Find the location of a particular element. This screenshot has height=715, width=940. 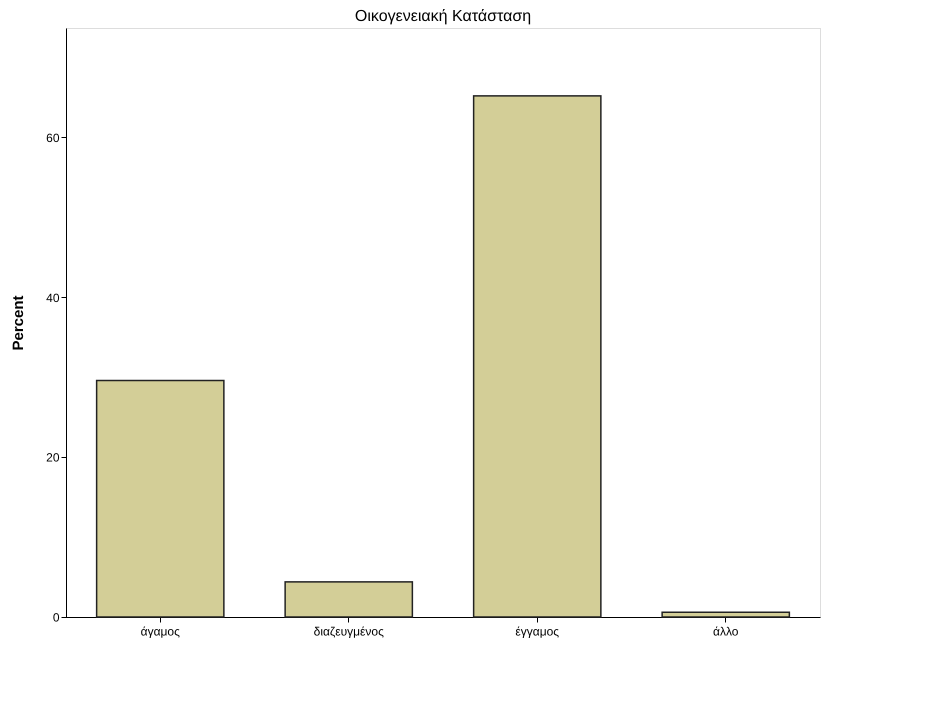

y-tick-label: 0 is located at coordinates (56, 617).